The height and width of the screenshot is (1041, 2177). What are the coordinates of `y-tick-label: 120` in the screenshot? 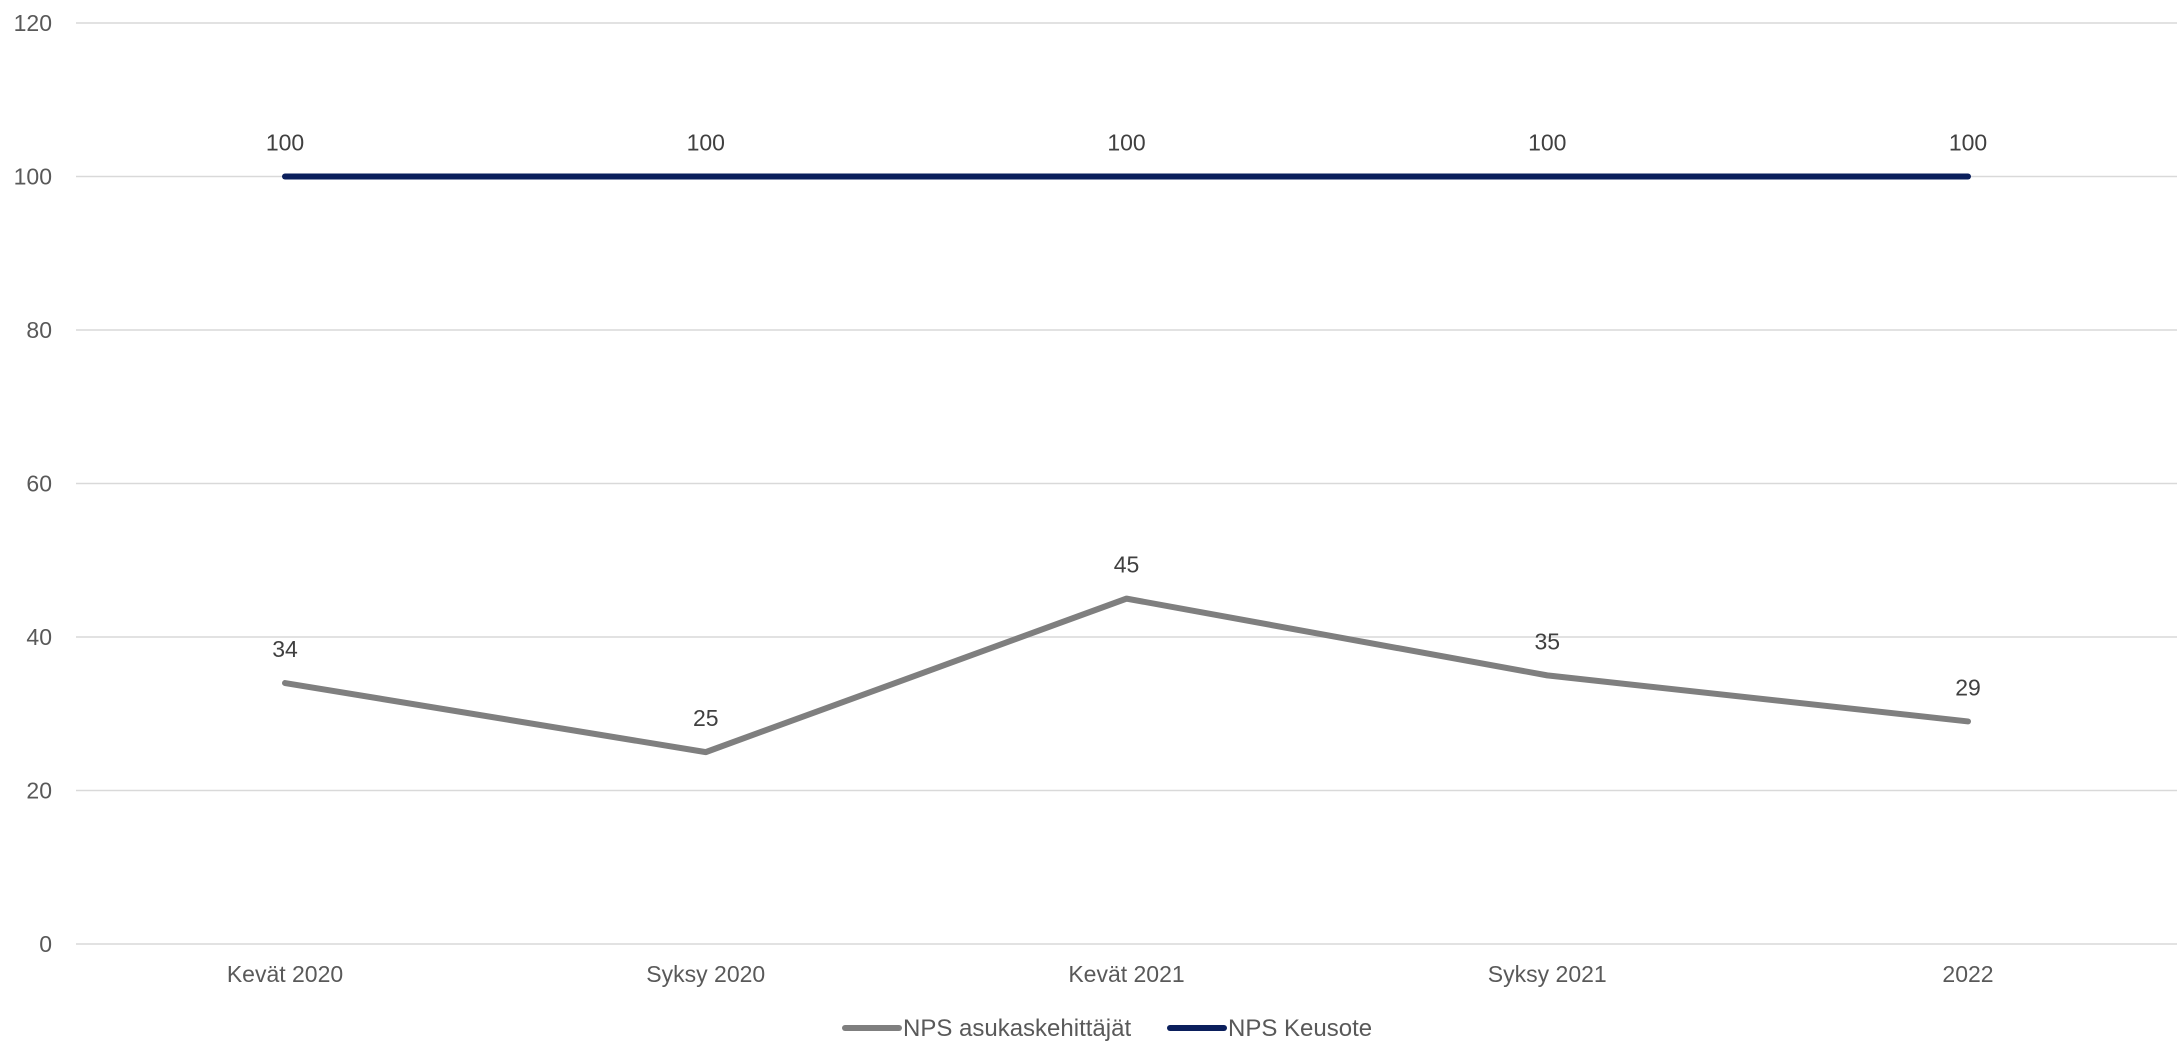 It's located at (33, 23).